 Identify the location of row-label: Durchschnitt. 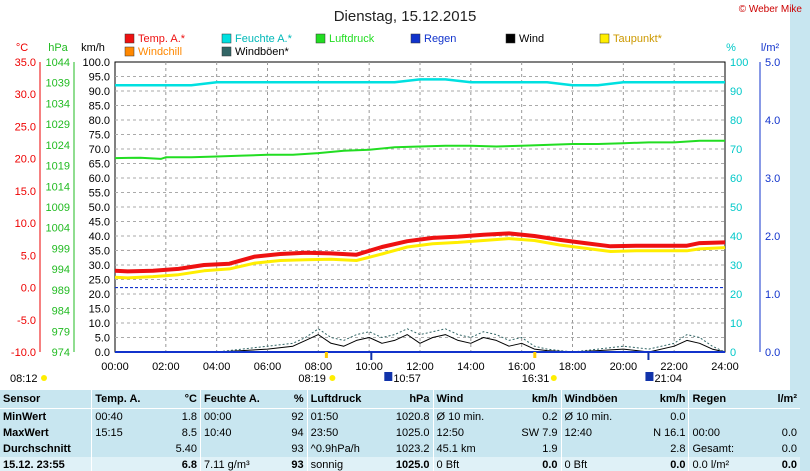
(46, 449).